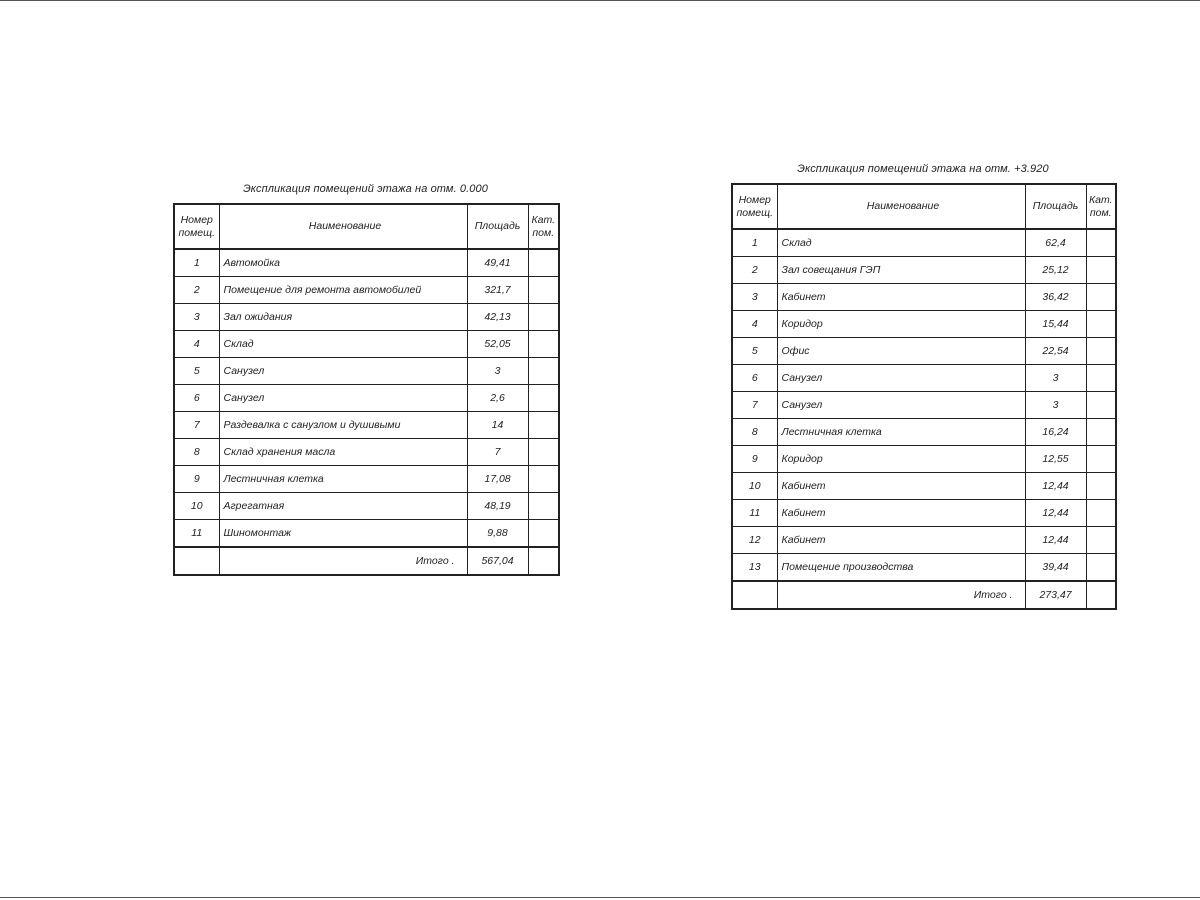 Image resolution: width=1200 pixels, height=900 pixels. I want to click on table-row: 10 Кабинет 12,44, so click(924, 486).